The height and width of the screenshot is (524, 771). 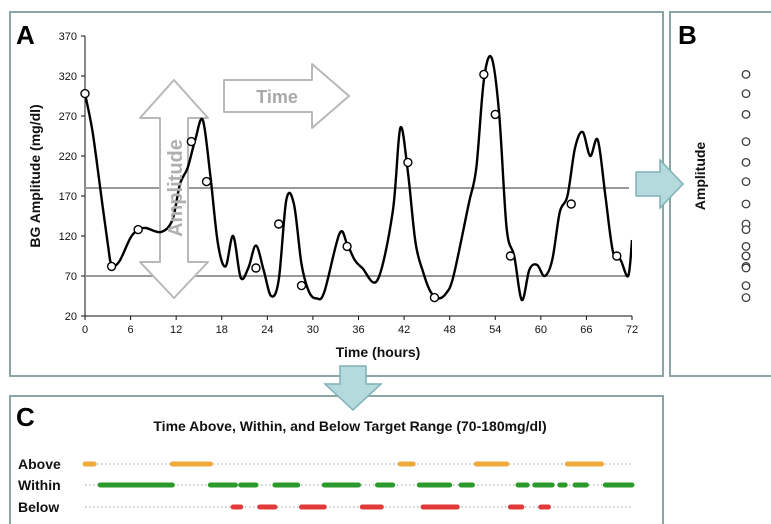 I want to click on x-tick-label: 36, so click(x=358, y=330).